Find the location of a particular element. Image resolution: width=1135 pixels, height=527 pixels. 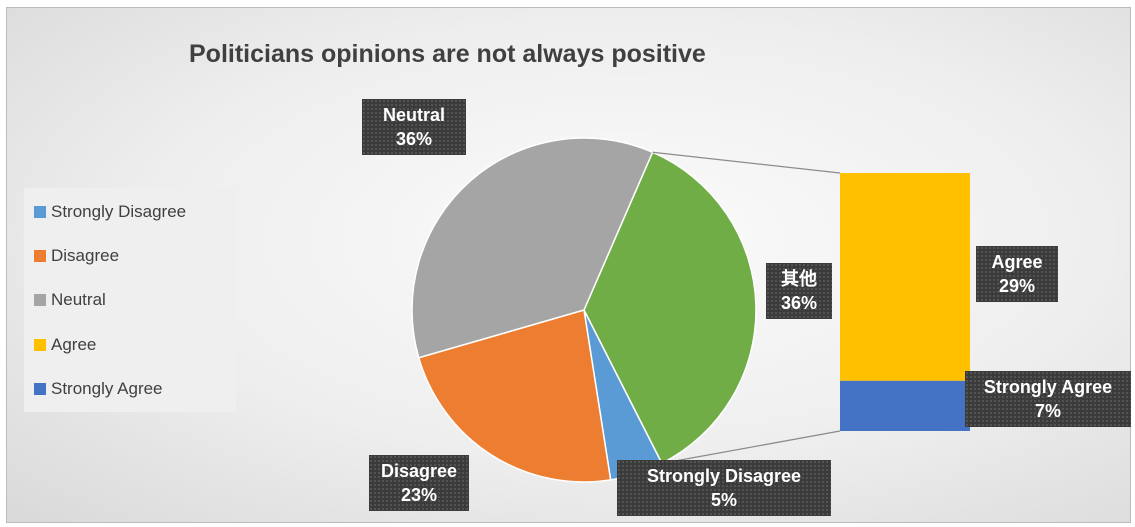

connector-line-bottom is located at coordinates (751, 447).